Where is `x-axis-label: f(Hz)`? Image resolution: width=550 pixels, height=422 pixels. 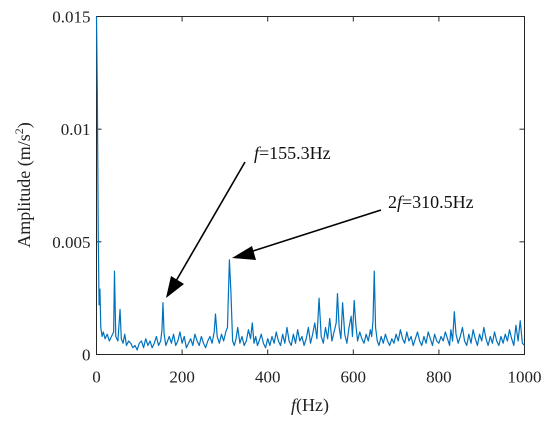 x-axis-label: f(Hz) is located at coordinates (310, 405).